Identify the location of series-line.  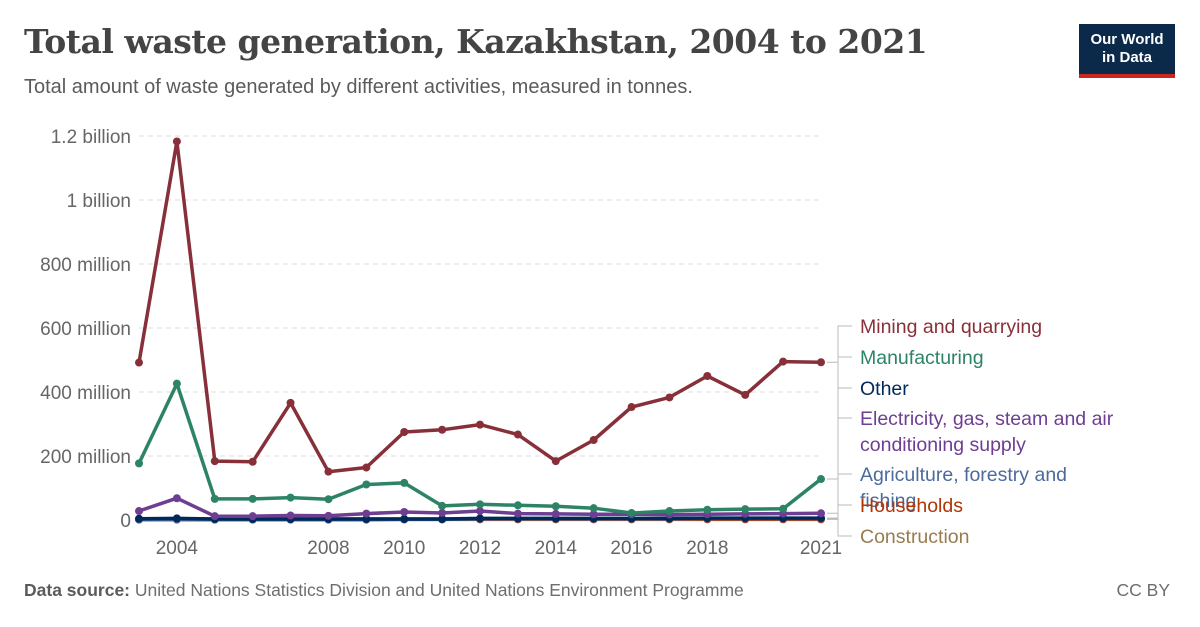
(480, 448).